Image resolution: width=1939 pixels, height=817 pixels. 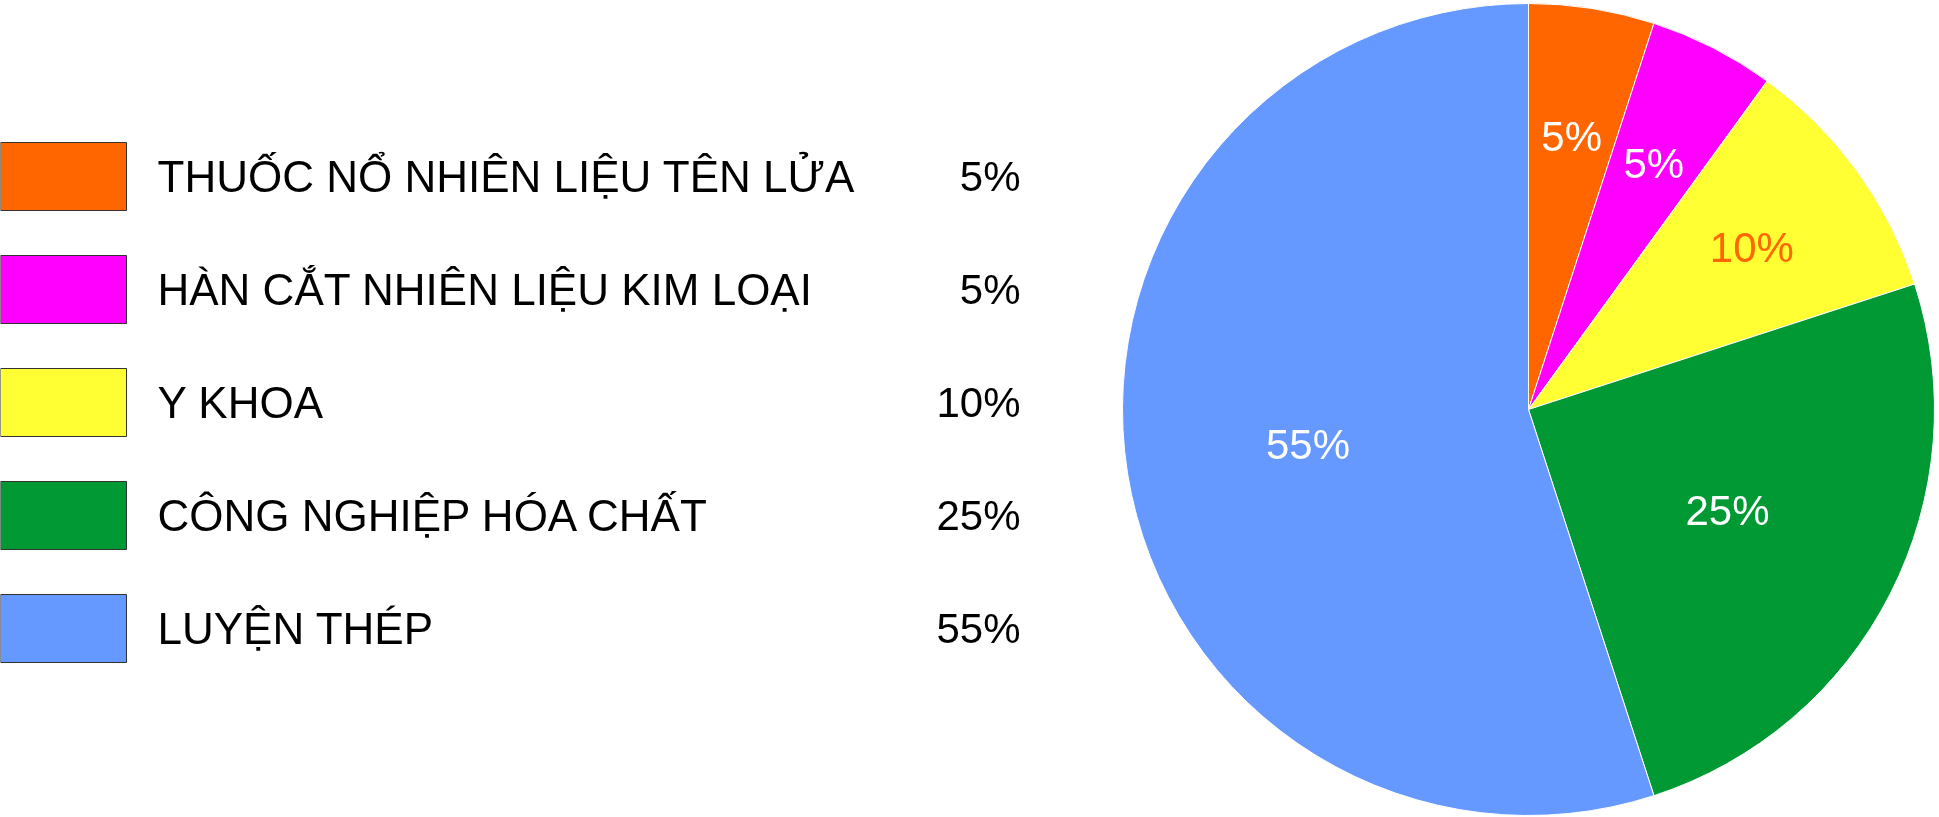 What do you see at coordinates (978, 628) in the screenshot?
I see `text: 55%` at bounding box center [978, 628].